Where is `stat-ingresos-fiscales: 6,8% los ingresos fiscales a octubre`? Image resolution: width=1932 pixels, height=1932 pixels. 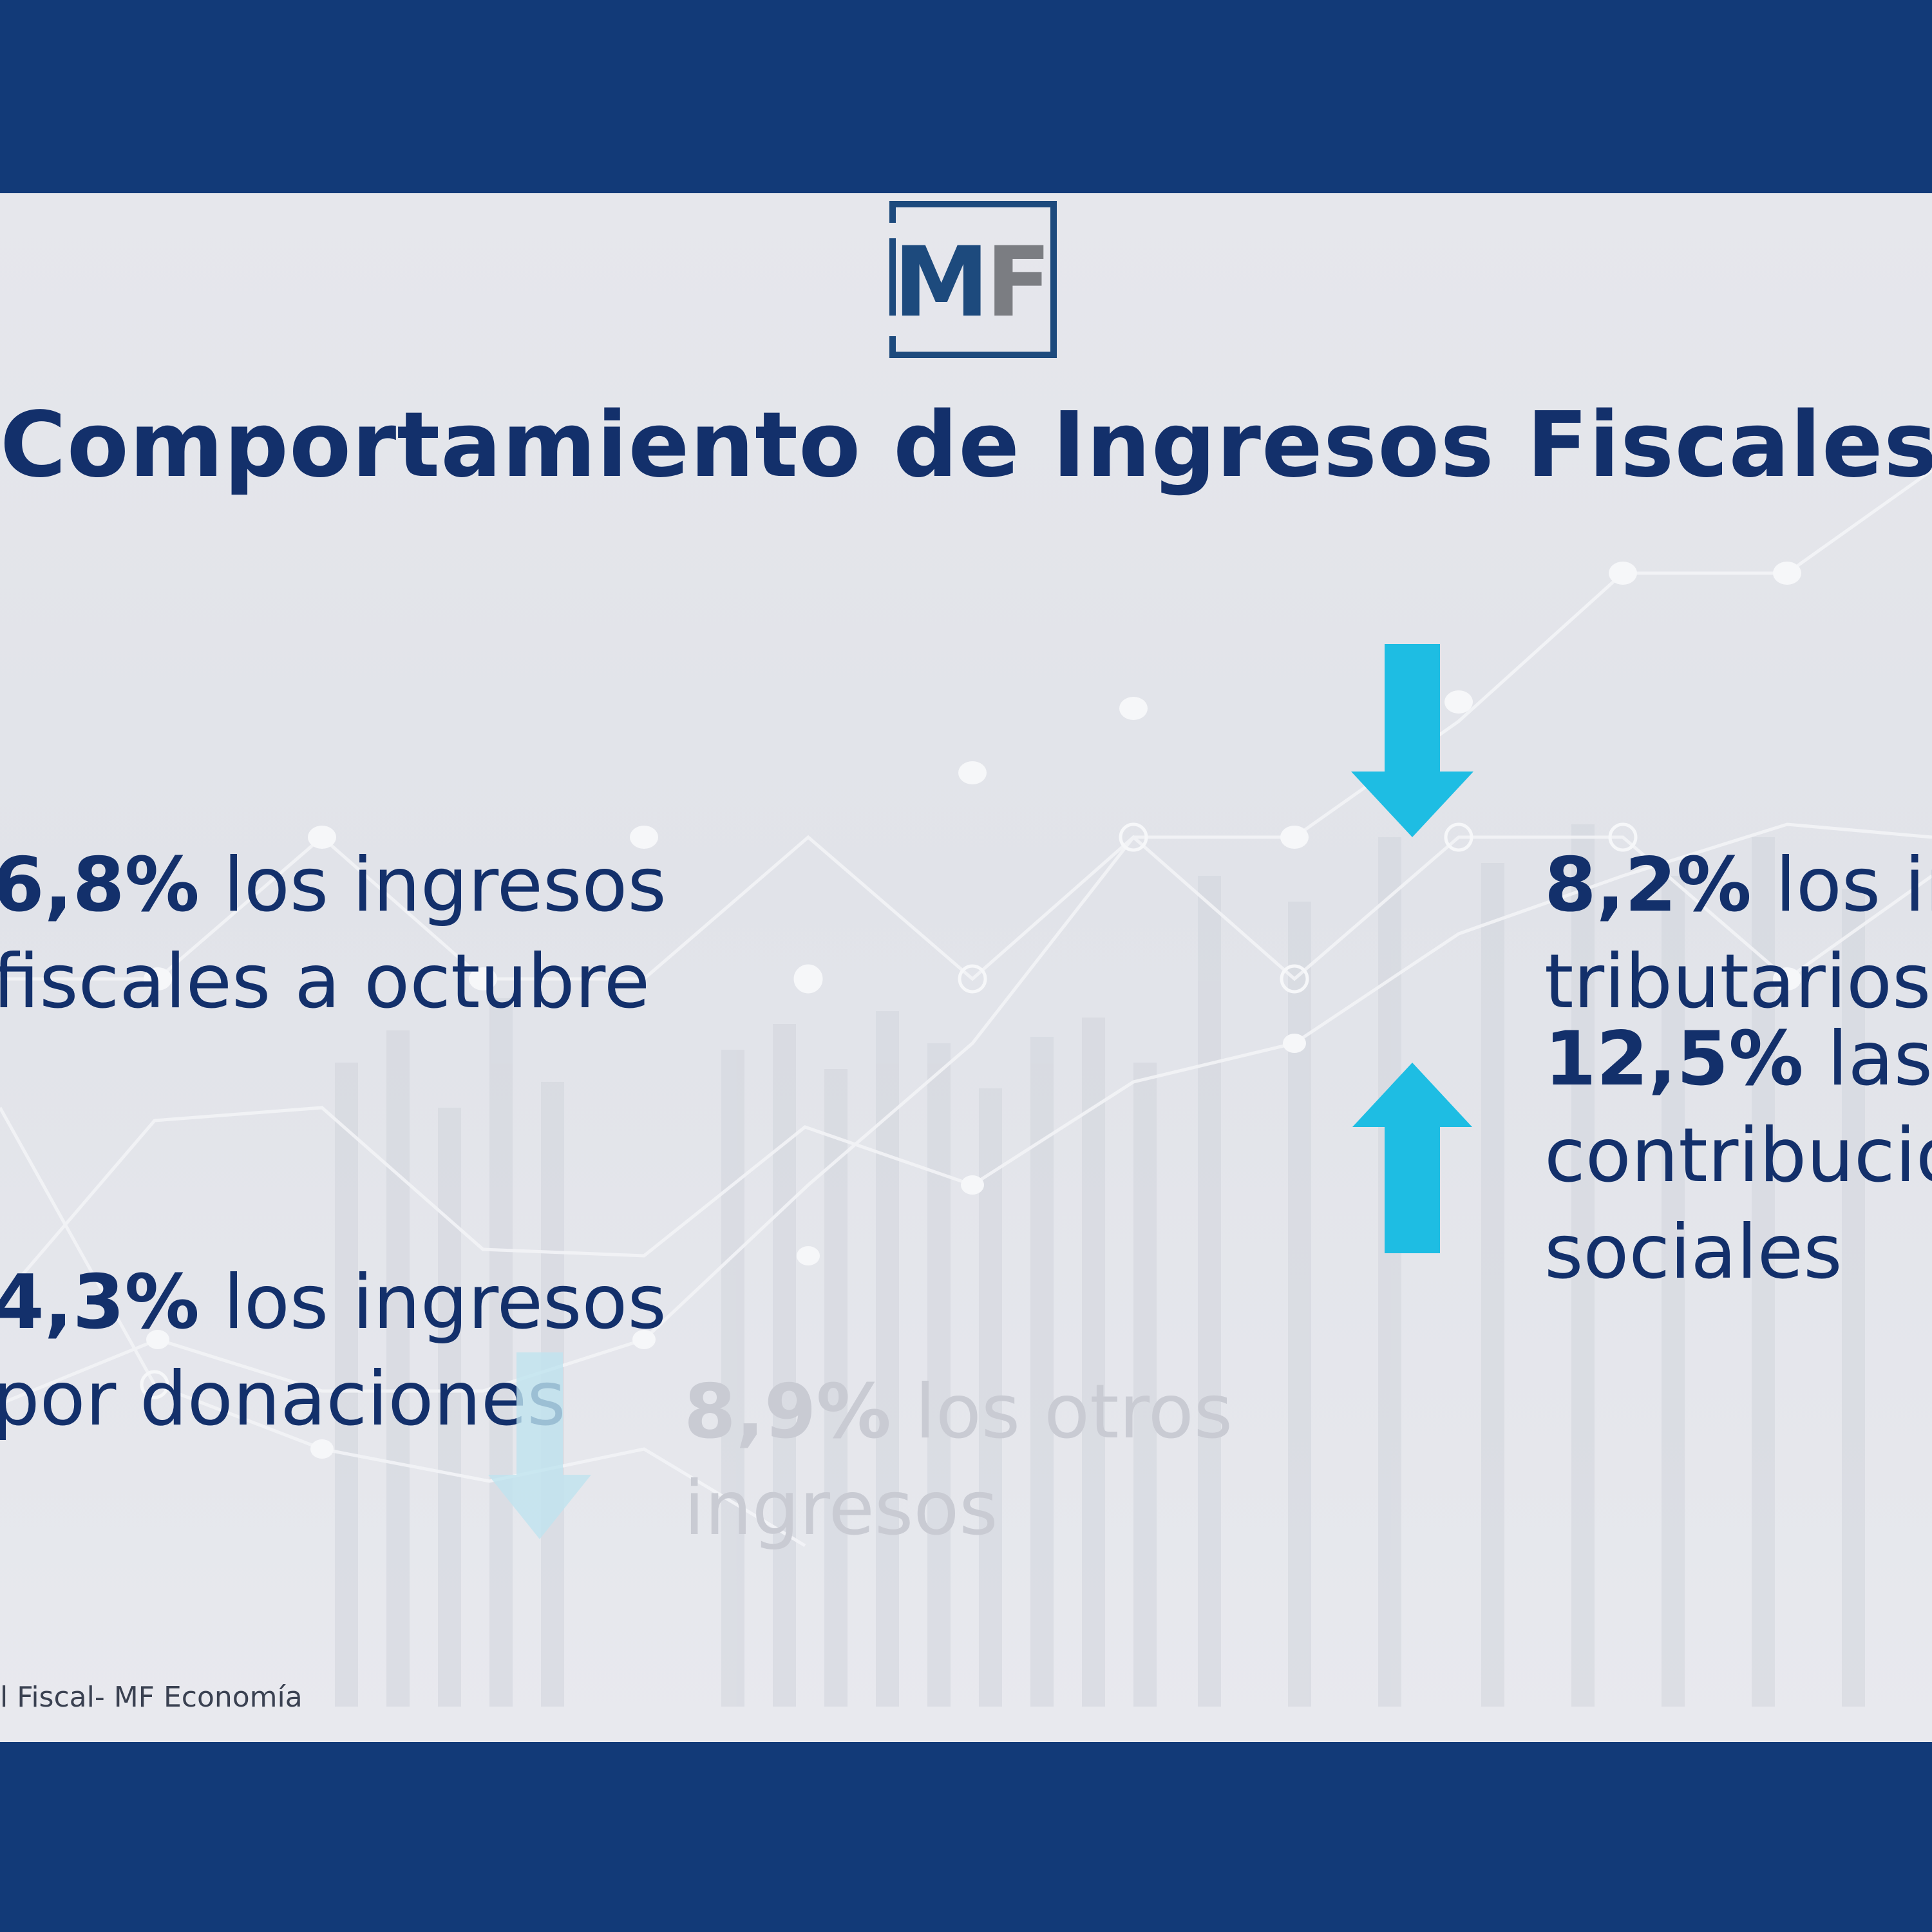
stat-ingresos-fiscales: 6,8% los ingresos fiscales a octubre is located at coordinates (334, 934).